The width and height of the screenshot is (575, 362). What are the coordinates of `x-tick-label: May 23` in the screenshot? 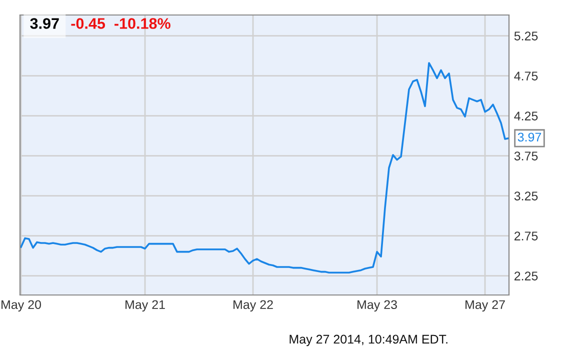 It's located at (377, 306).